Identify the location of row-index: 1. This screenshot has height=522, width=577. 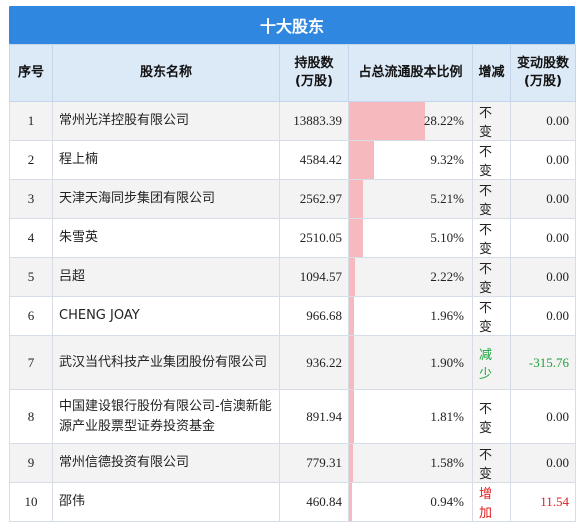
(31, 121).